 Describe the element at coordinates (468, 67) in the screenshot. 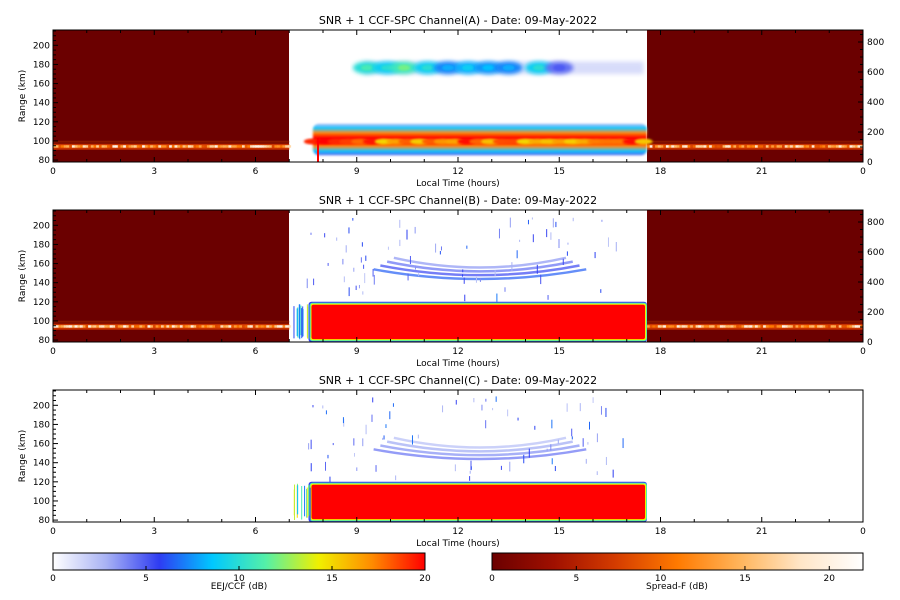

I see `f-echo-core` at that location.